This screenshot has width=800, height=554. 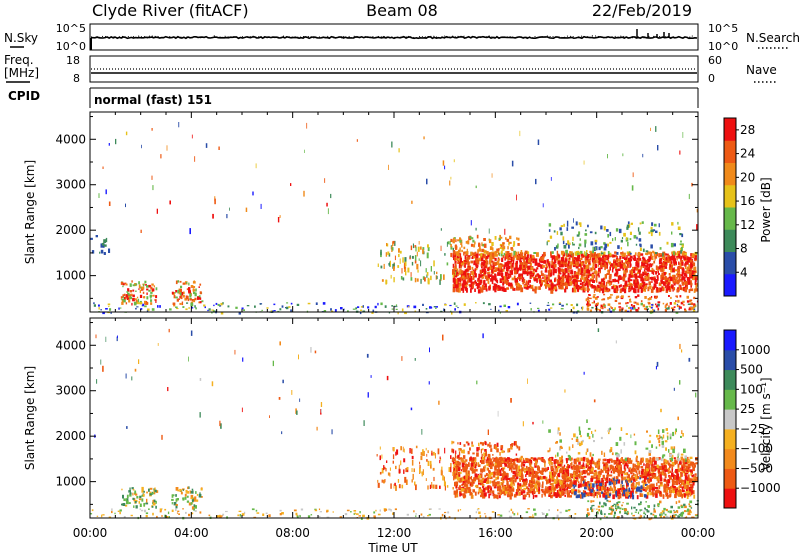 What do you see at coordinates (730, 218) in the screenshot?
I see `colorbar-segment` at bounding box center [730, 218].